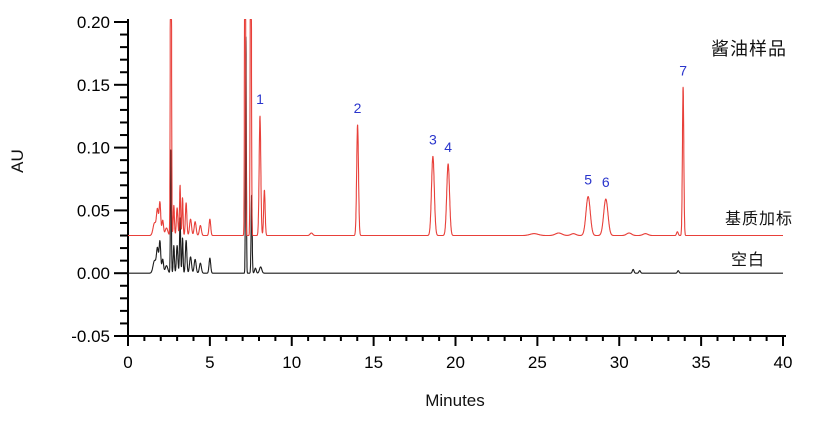 This screenshot has height=429, width=818. What do you see at coordinates (209, 362) in the screenshot?
I see `x-tick-label: 5` at bounding box center [209, 362].